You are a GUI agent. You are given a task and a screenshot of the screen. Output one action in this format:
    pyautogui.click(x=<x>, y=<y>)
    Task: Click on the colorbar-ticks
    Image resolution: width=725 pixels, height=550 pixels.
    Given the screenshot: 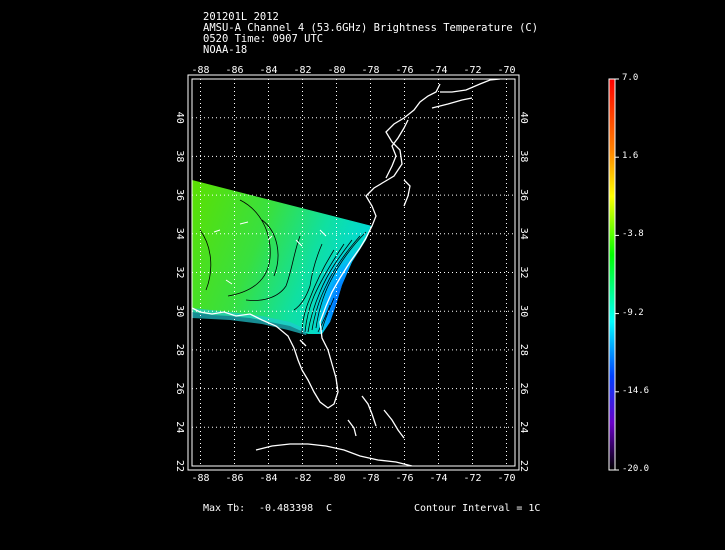 What is the action you would take?
    pyautogui.click(x=617, y=274)
    